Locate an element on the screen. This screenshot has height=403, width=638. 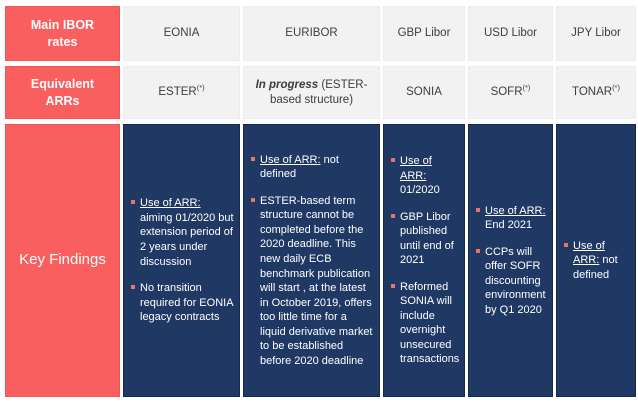
row-header-label: Key Findings is located at coordinates (62, 260).